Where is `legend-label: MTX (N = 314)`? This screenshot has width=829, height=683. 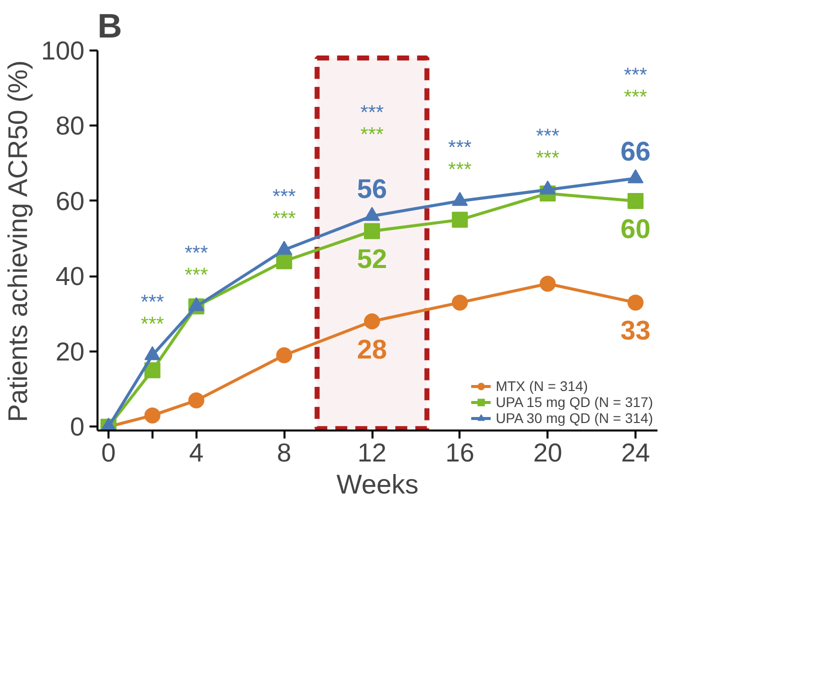 legend-label: MTX (N = 314) is located at coordinates (542, 386).